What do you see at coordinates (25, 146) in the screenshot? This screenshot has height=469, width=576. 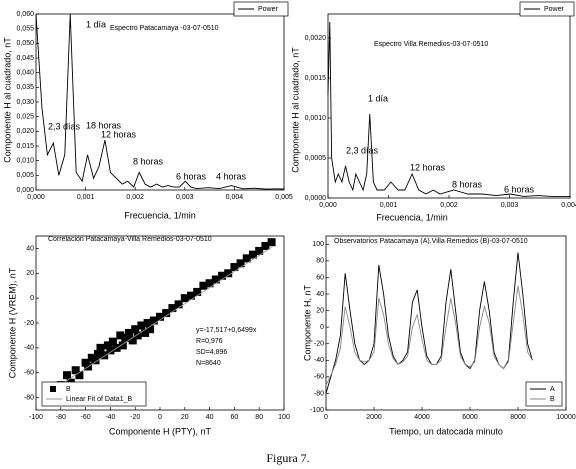 I see `y-tick-label: 0,015` at bounding box center [25, 146].